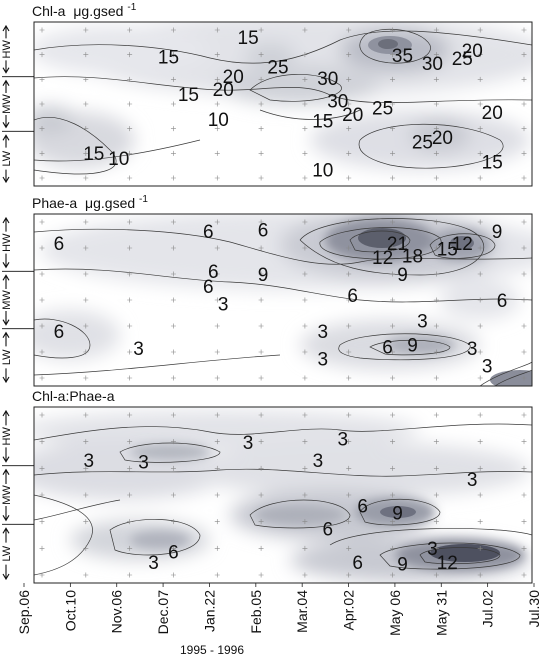 This screenshot has width=543, height=658. What do you see at coordinates (7, 104) in the screenshot?
I see `zone-label-mw: MW` at bounding box center [7, 104].